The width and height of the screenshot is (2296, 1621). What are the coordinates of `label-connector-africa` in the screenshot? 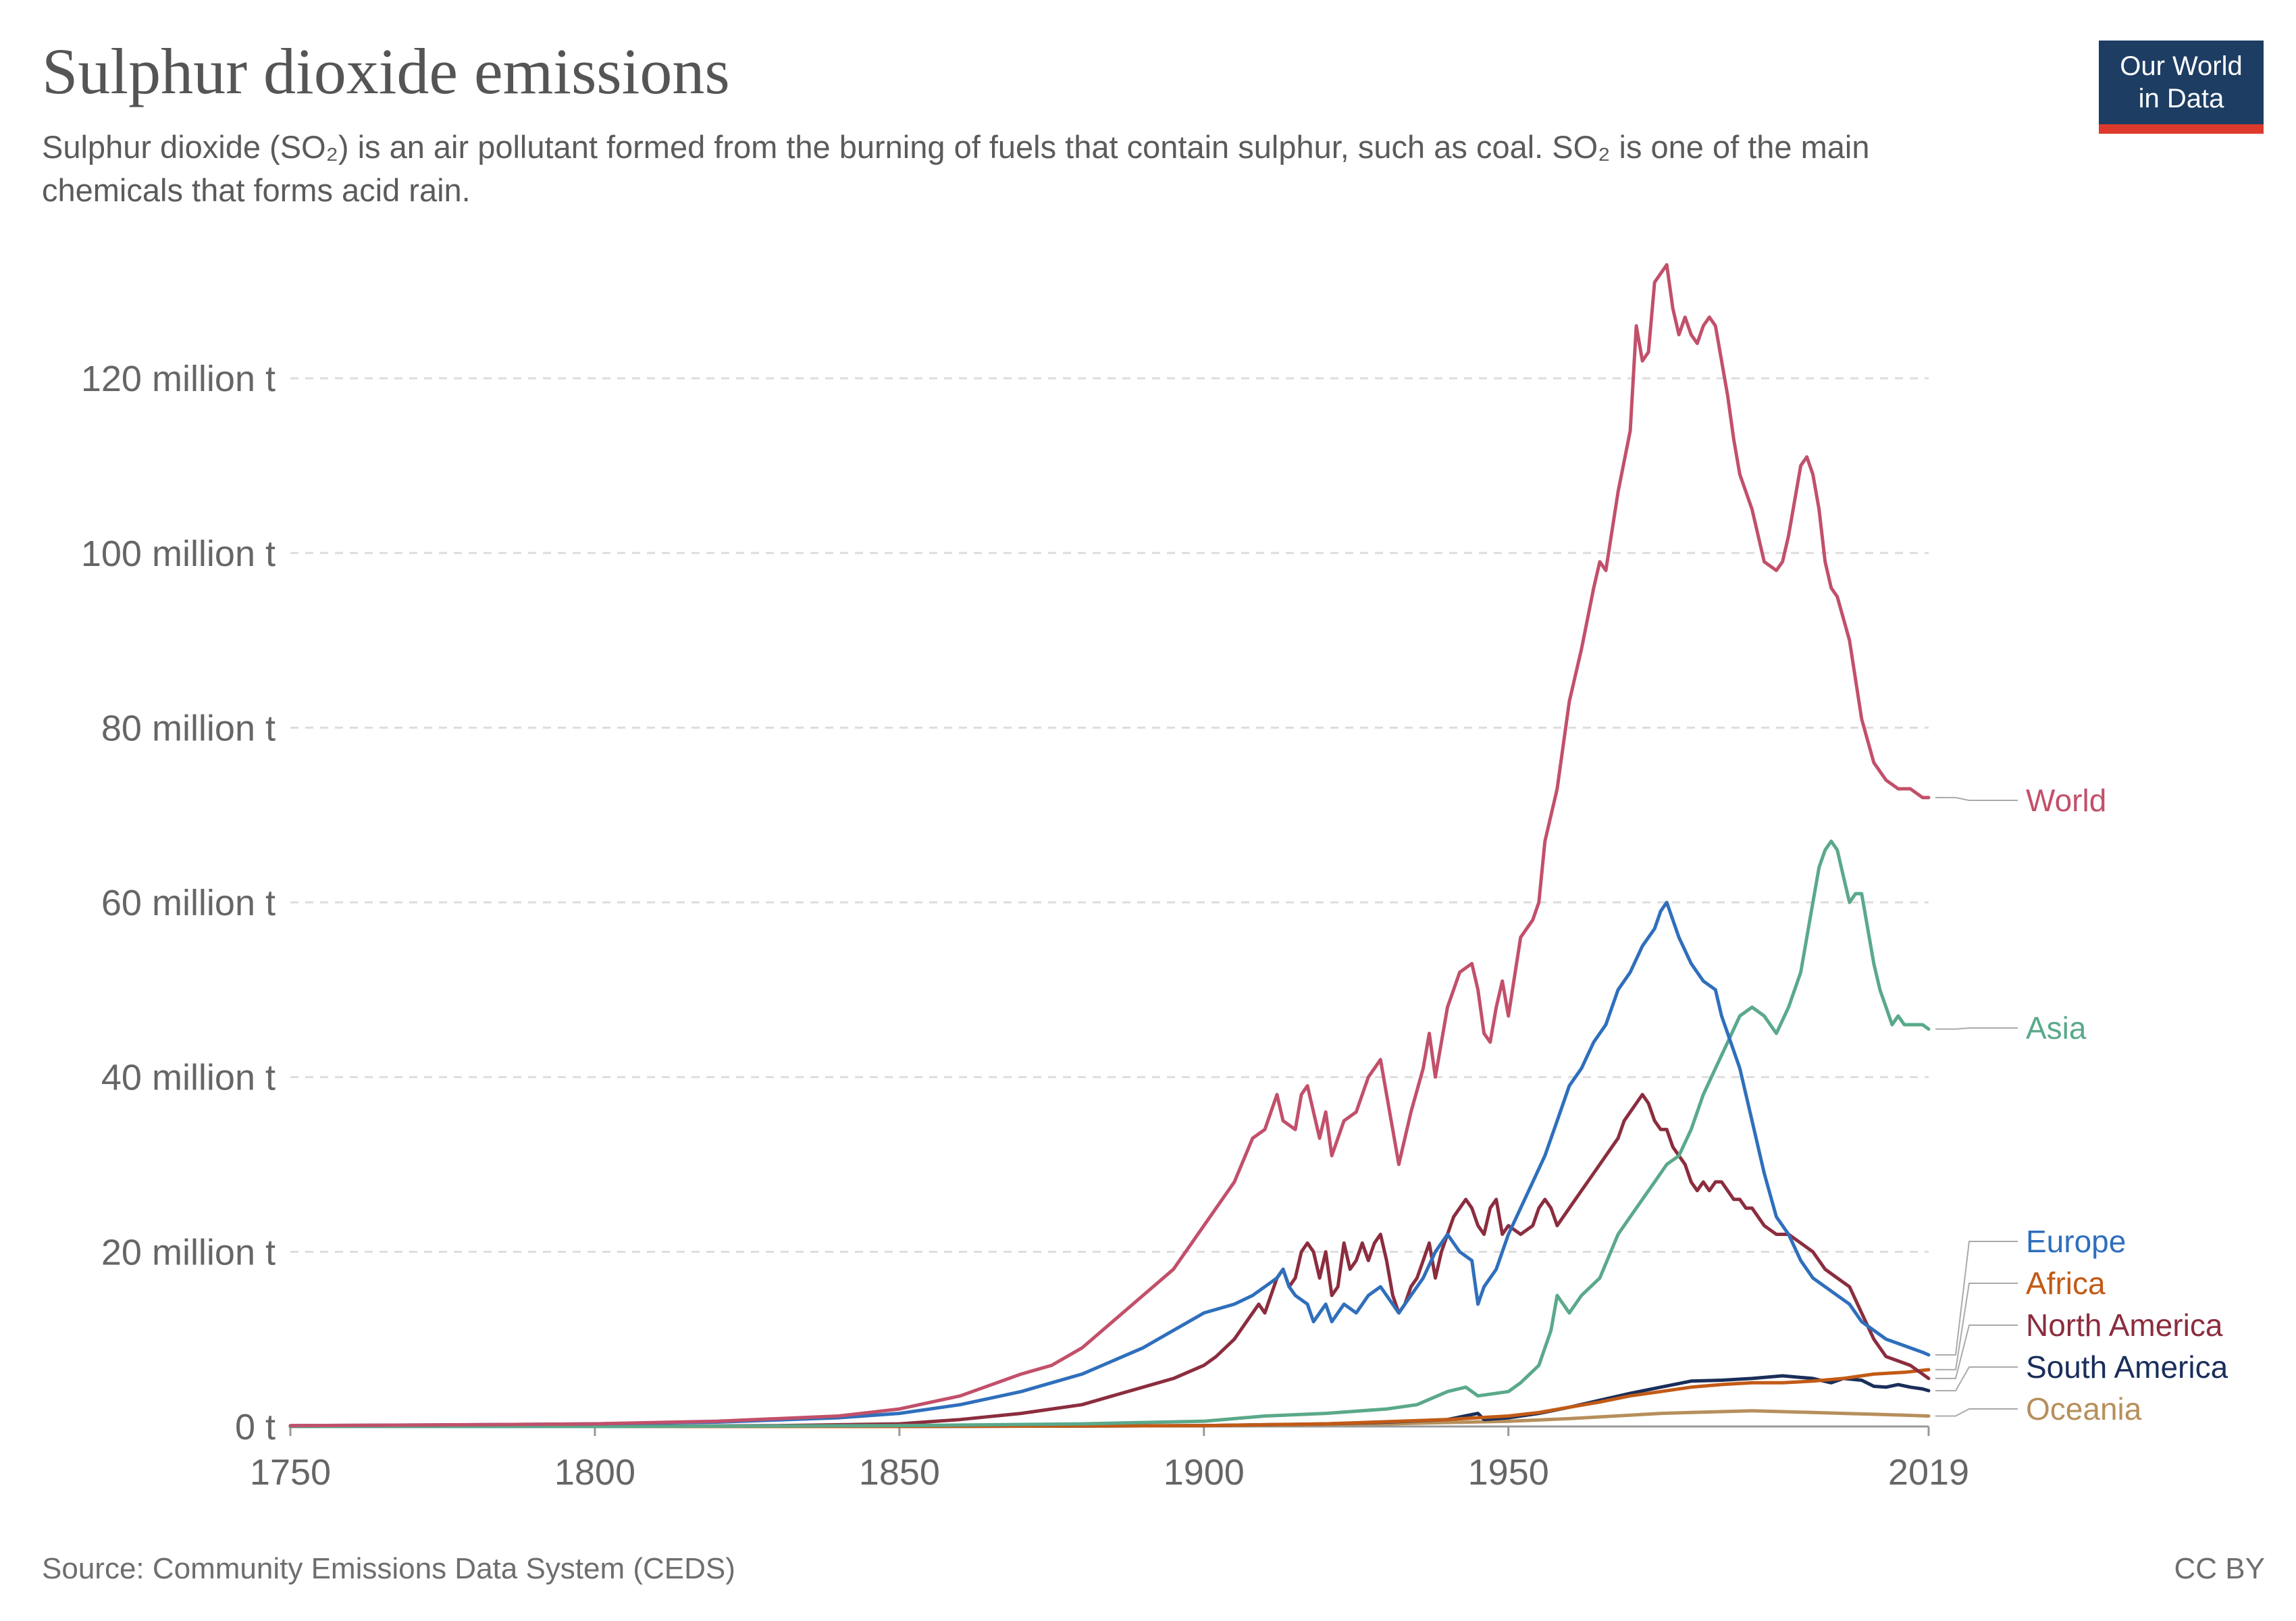 It's located at (1976, 1326).